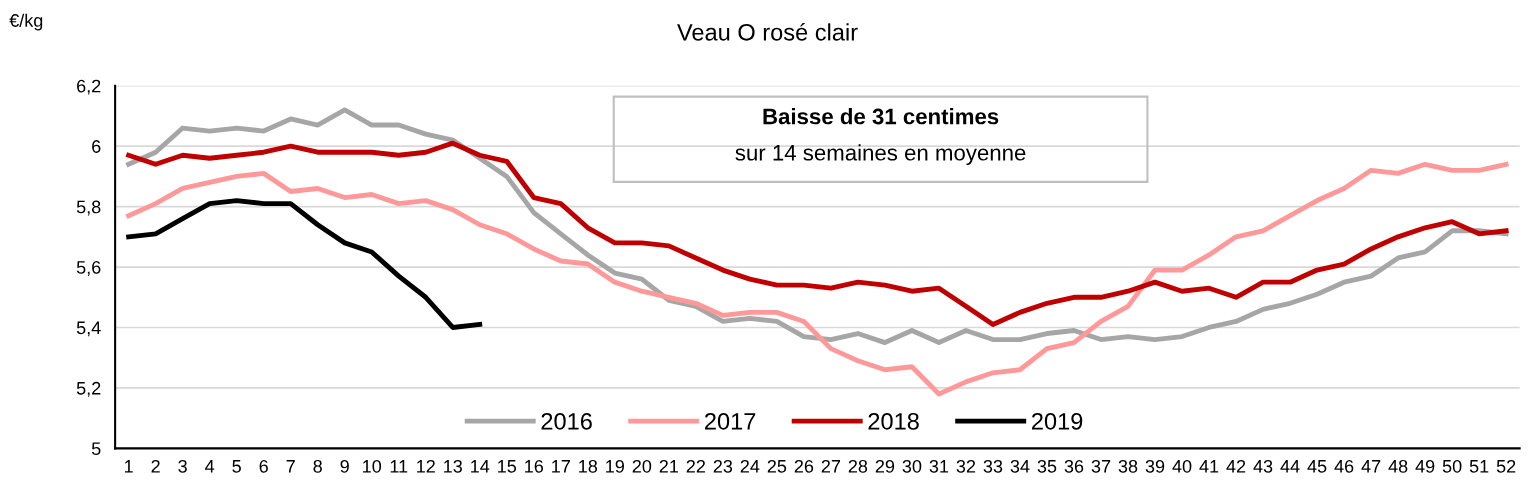 This screenshot has width=1535, height=490. Describe the element at coordinates (453, 466) in the screenshot. I see `x-tick-label: 13` at that location.